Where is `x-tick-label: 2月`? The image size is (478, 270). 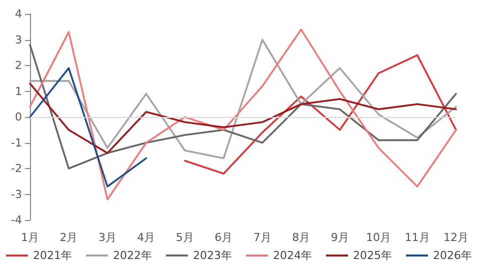 x-tick-label: 2月 is located at coordinates (69, 237).